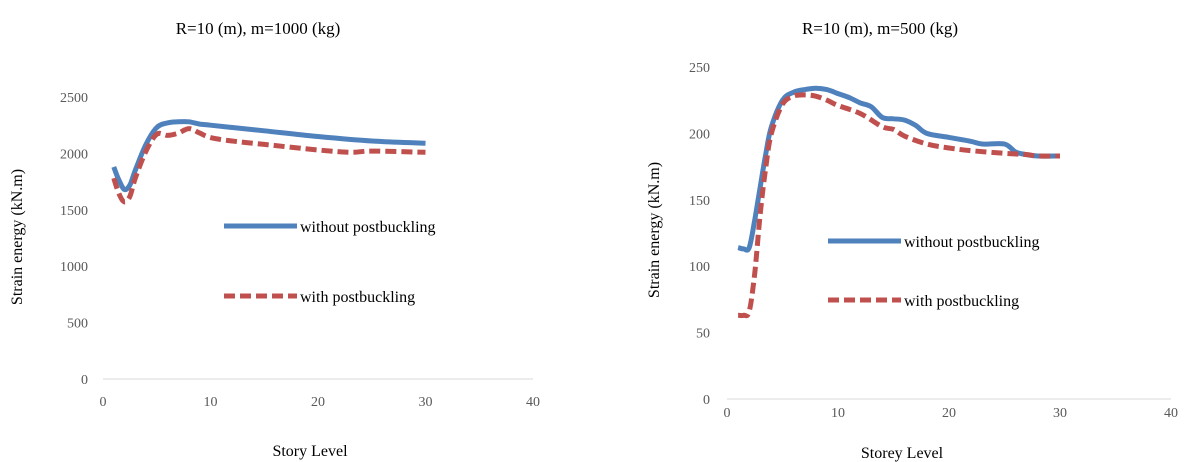  I want to click on y-tick-label: 200, so click(699, 134).